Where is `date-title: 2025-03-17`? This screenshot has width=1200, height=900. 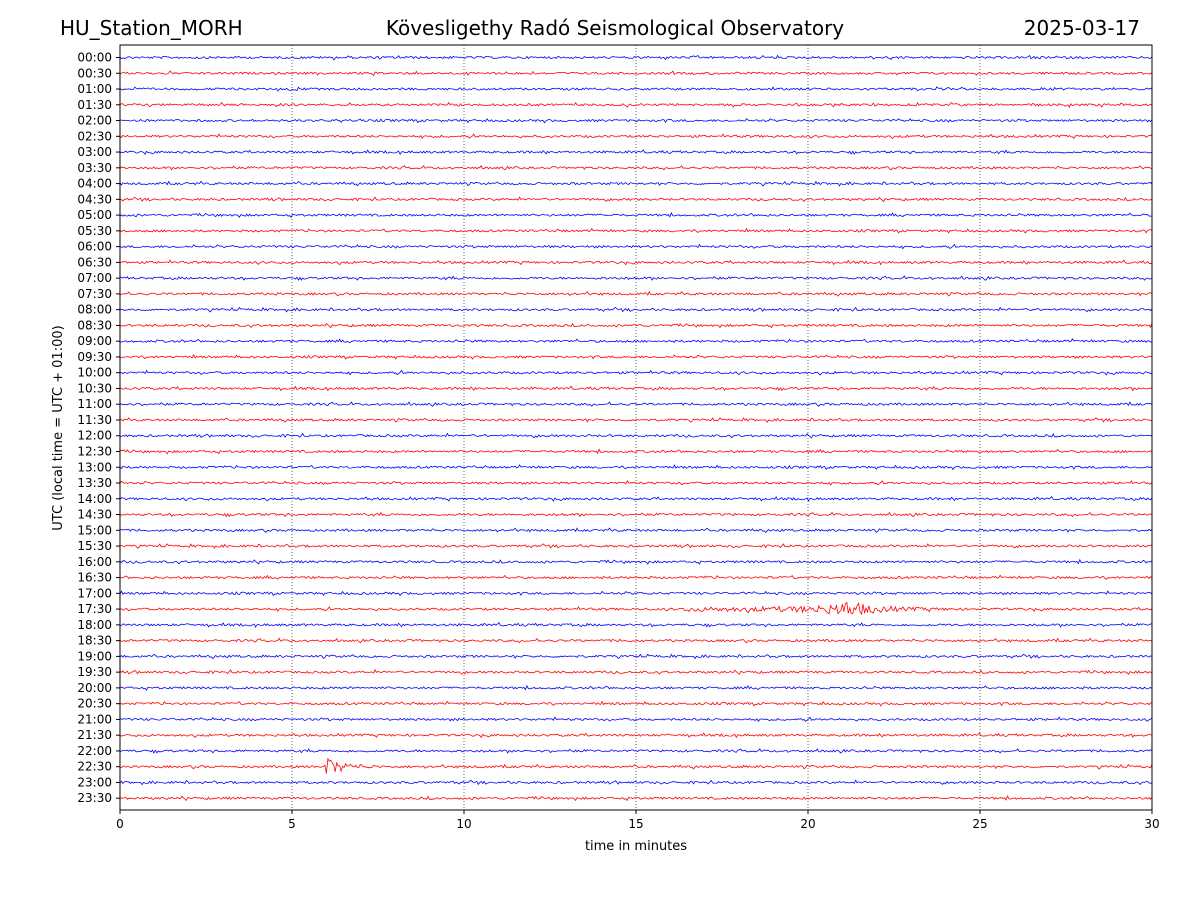 date-title: 2025-03-17 is located at coordinates (1082, 28).